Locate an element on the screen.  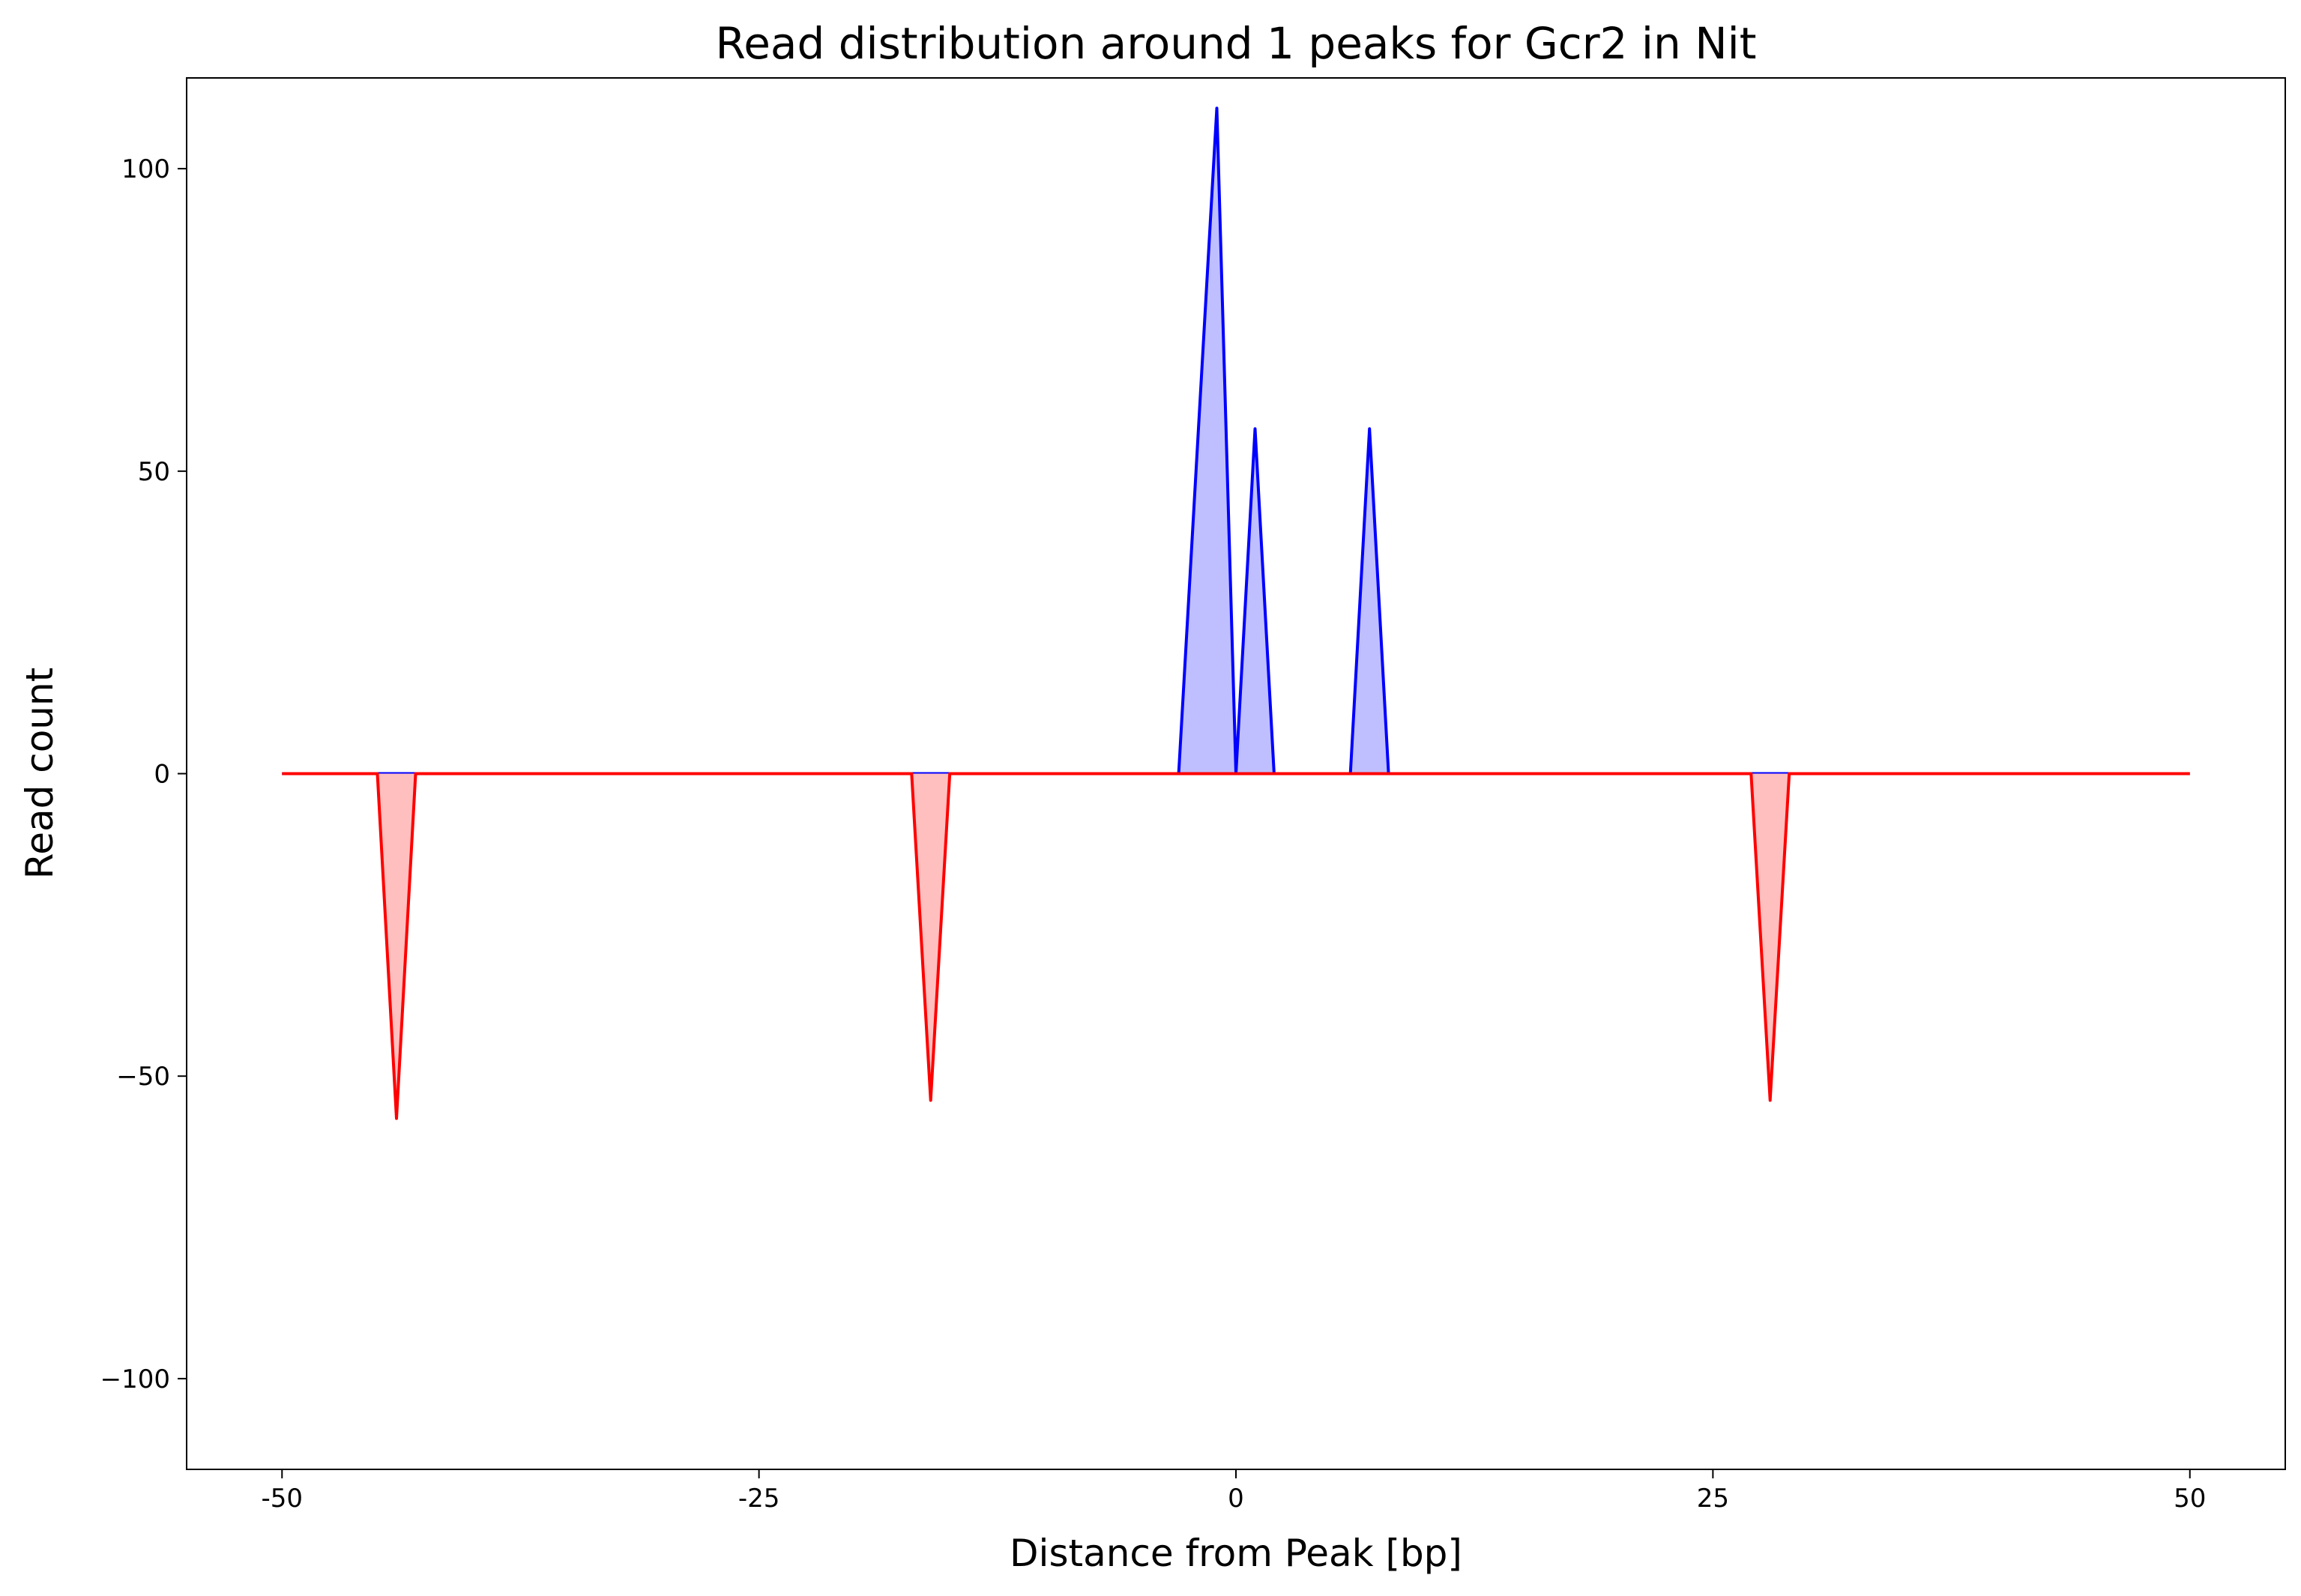
x-tick-label: 0 is located at coordinates (1236, 1499).